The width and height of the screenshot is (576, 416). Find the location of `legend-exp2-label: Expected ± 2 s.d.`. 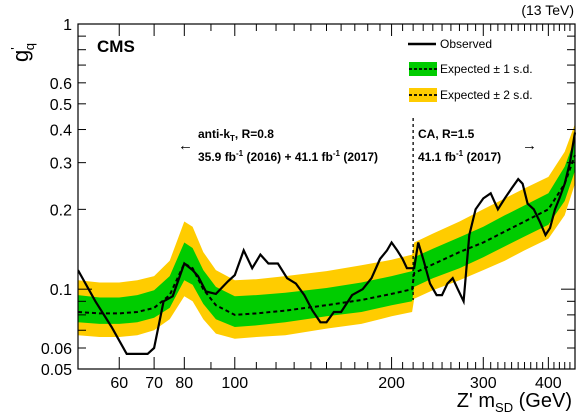

legend-exp2-label: Expected ± 2 s.d. is located at coordinates (486, 95).